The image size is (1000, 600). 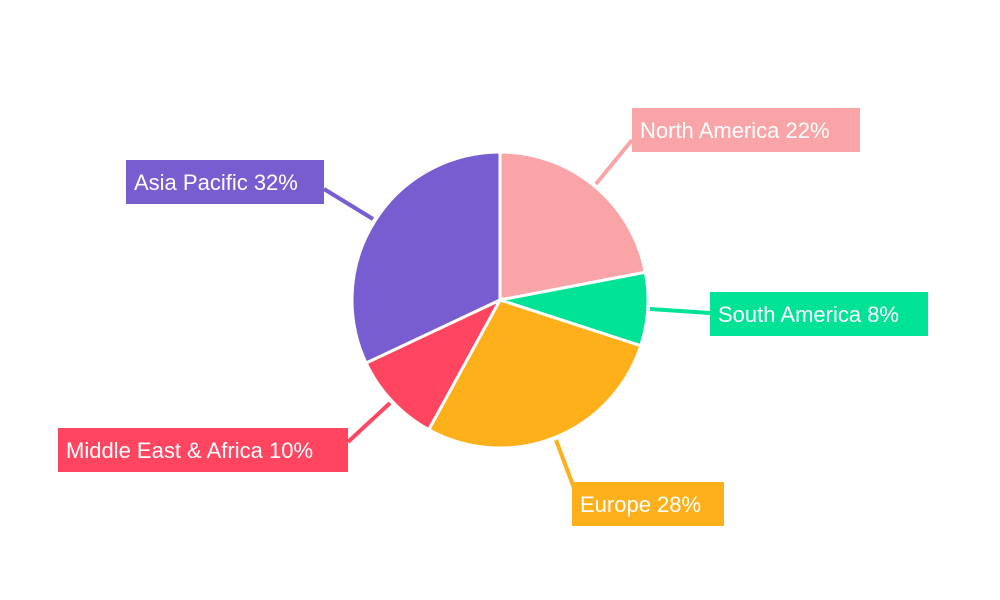 What do you see at coordinates (565, 464) in the screenshot?
I see `leader-line-europe` at bounding box center [565, 464].